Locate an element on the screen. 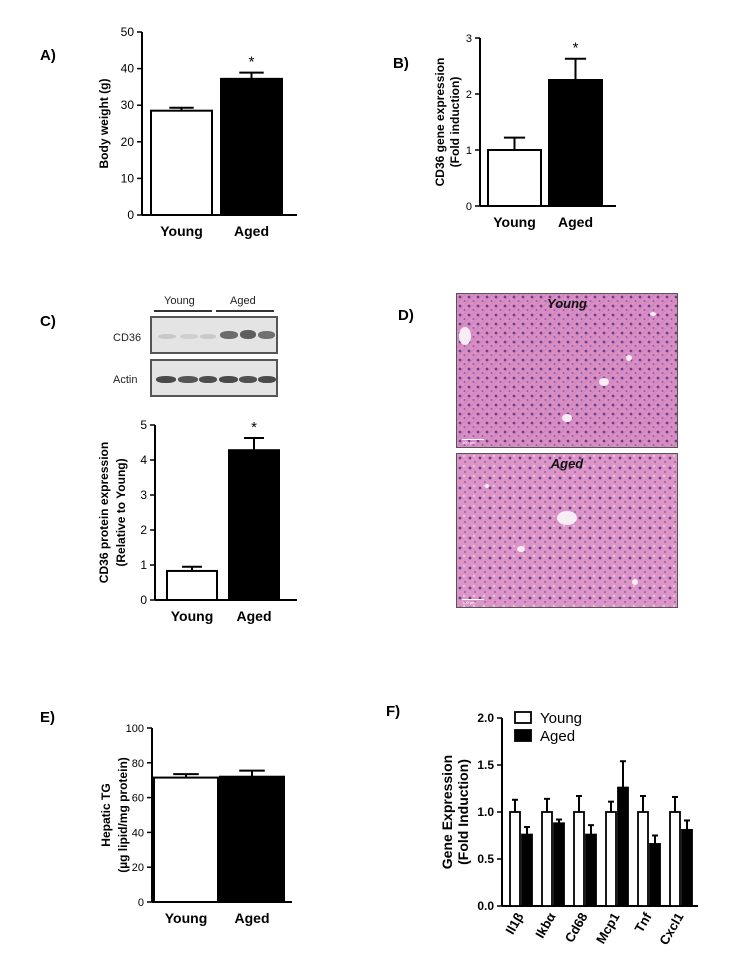 The image size is (750, 971). y-tick-label: 1.5 is located at coordinates (485, 765).